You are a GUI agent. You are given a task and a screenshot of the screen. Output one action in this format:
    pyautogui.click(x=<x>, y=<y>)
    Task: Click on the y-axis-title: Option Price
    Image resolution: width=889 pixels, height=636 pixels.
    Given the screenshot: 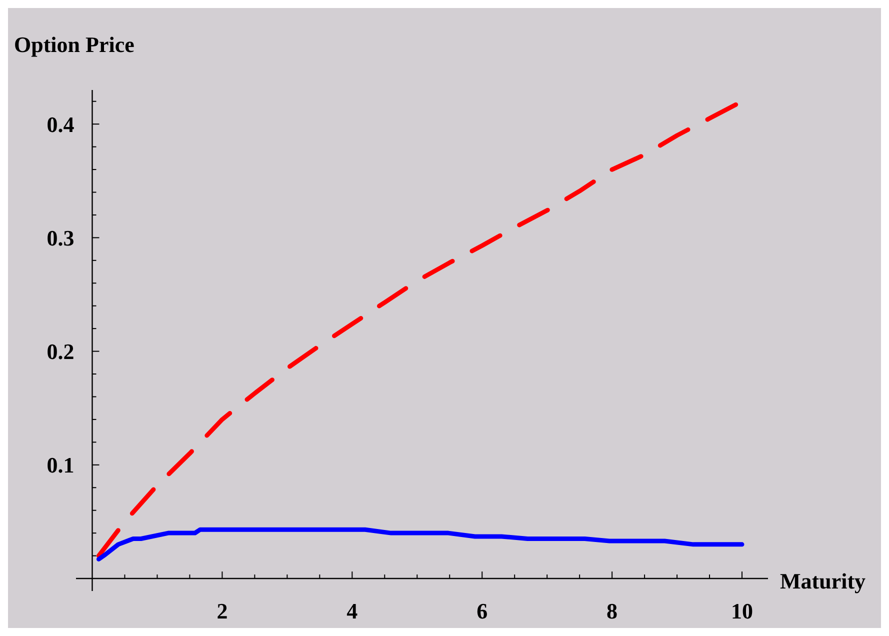 What is the action you would take?
    pyautogui.click(x=74, y=44)
    